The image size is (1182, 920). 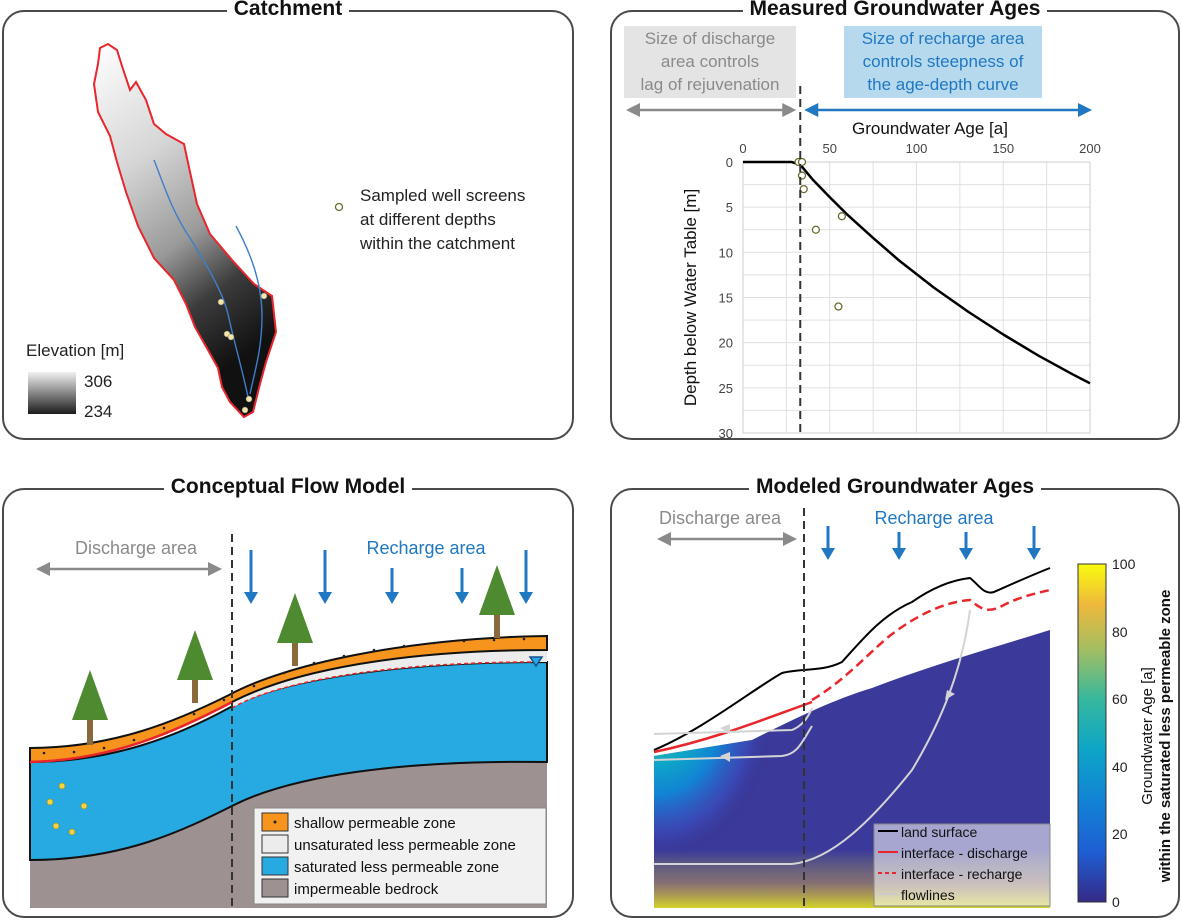 What do you see at coordinates (1147, 736) in the screenshot?
I see `colorbar-label-line1: Groundwater Age [a]` at bounding box center [1147, 736].